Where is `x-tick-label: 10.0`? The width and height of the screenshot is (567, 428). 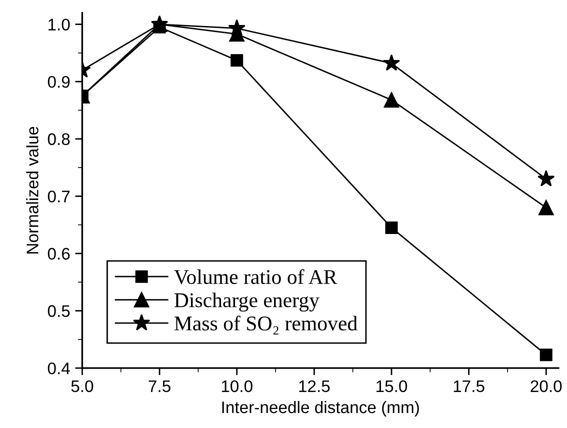 x-tick-label: 10.0 is located at coordinates (237, 386).